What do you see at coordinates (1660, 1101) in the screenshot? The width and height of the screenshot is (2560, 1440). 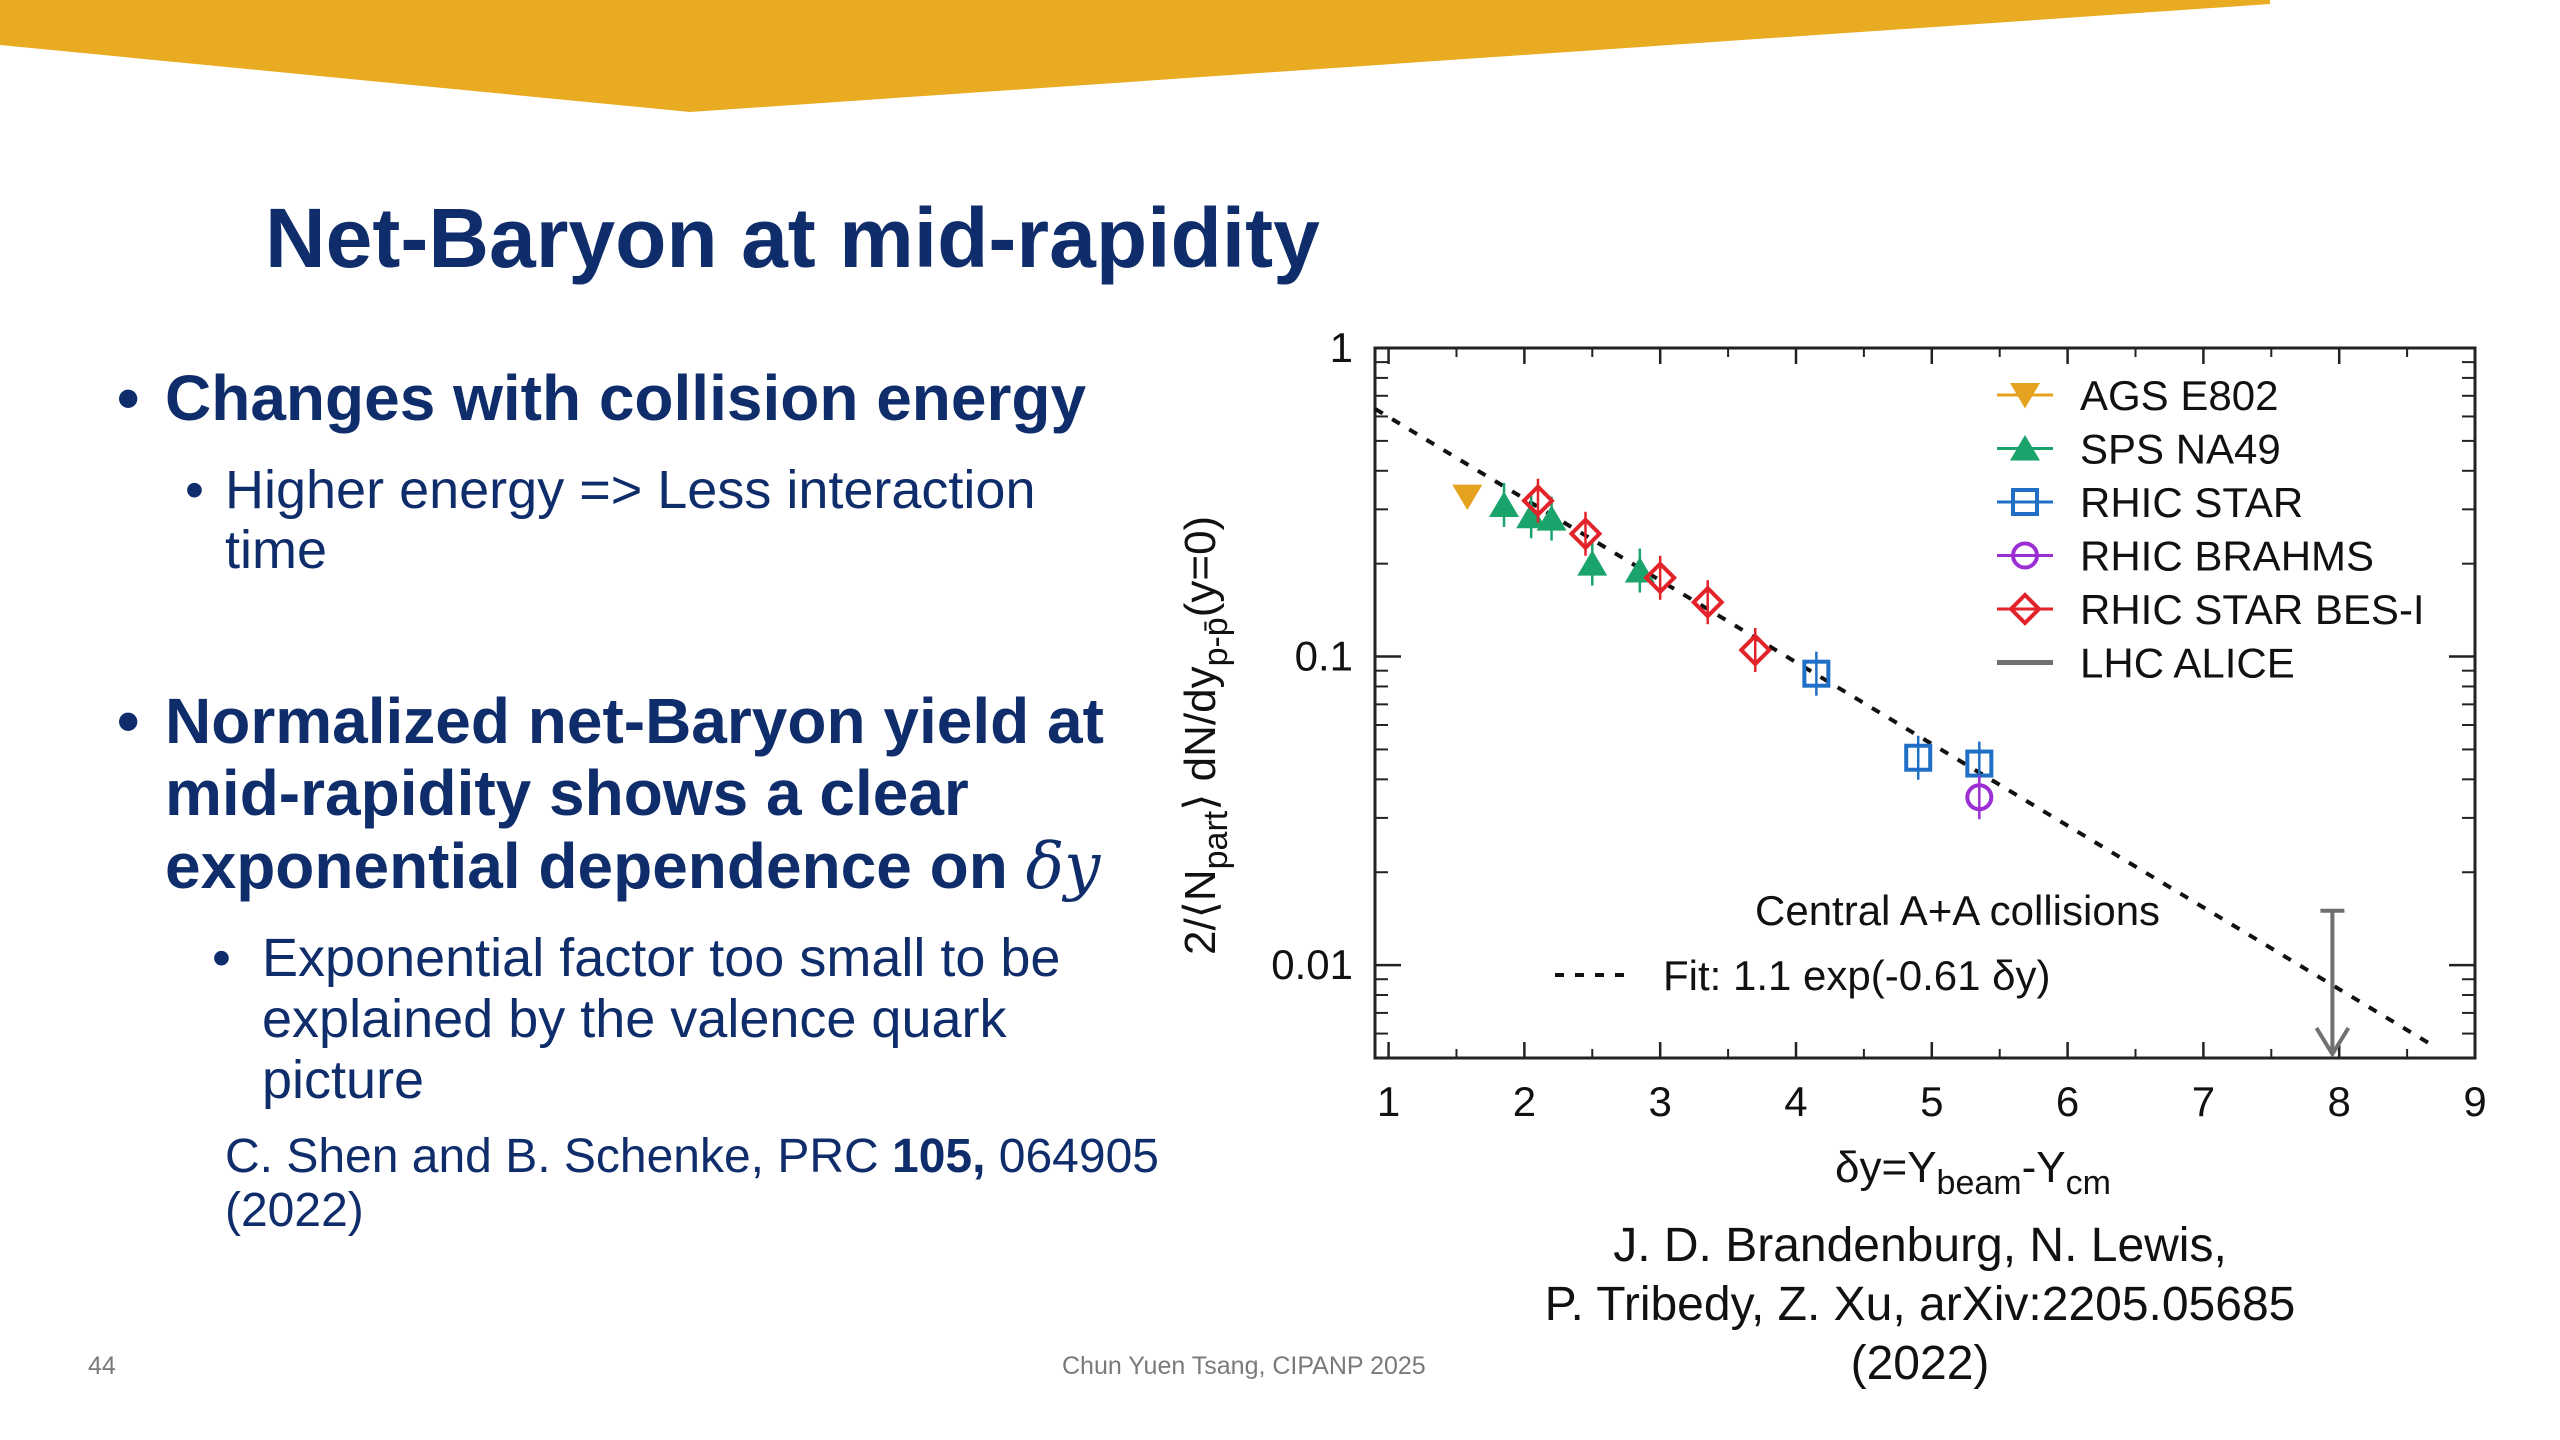 I see `x-tick-label: 3` at bounding box center [1660, 1101].